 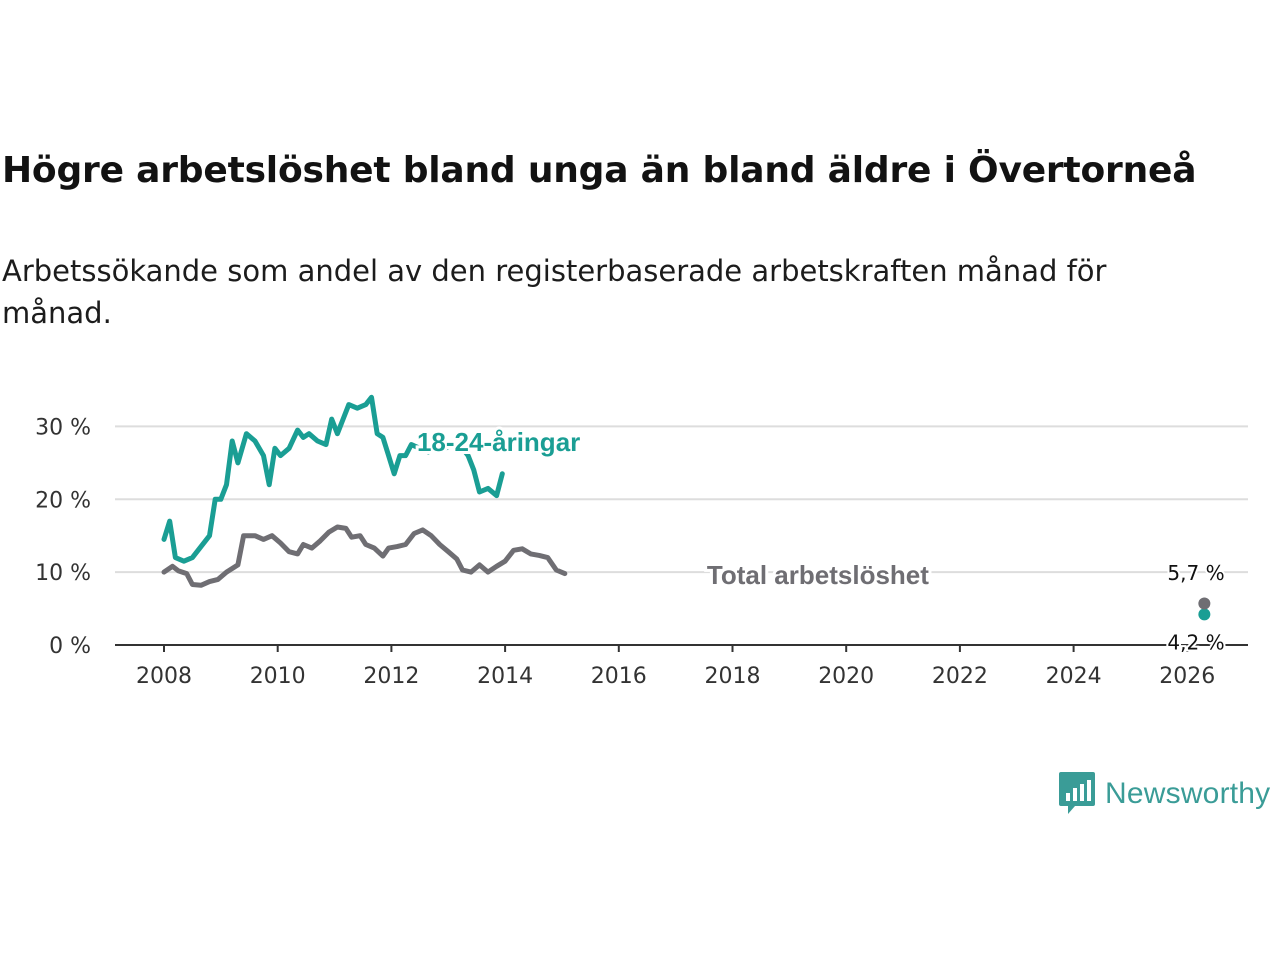 I want to click on series-lines, so click(x=364, y=491).